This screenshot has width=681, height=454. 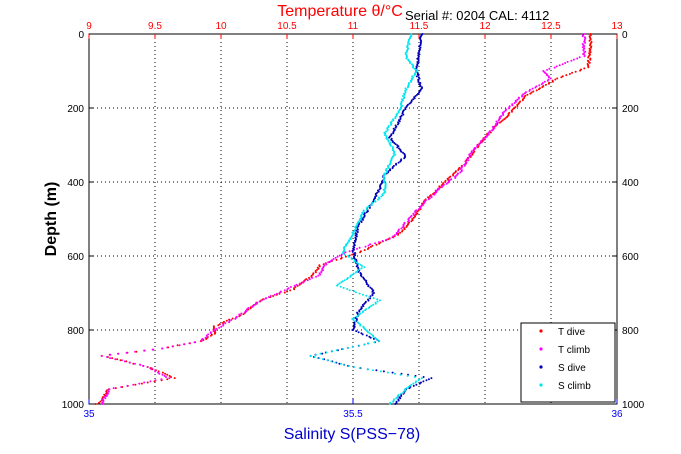 I want to click on left-axis-tick-label: 1000, so click(x=73, y=405).